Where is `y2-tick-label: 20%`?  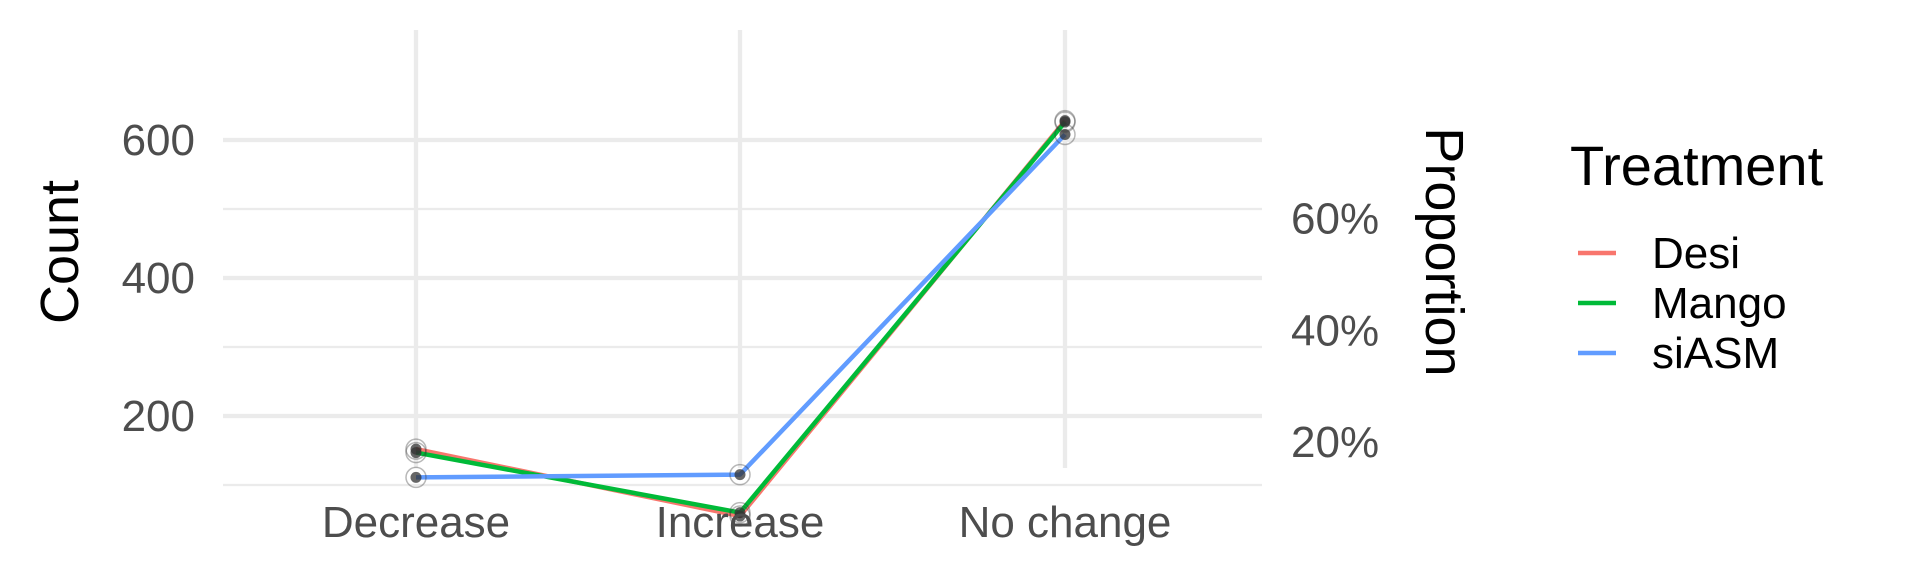
y2-tick-label: 20% is located at coordinates (1335, 442).